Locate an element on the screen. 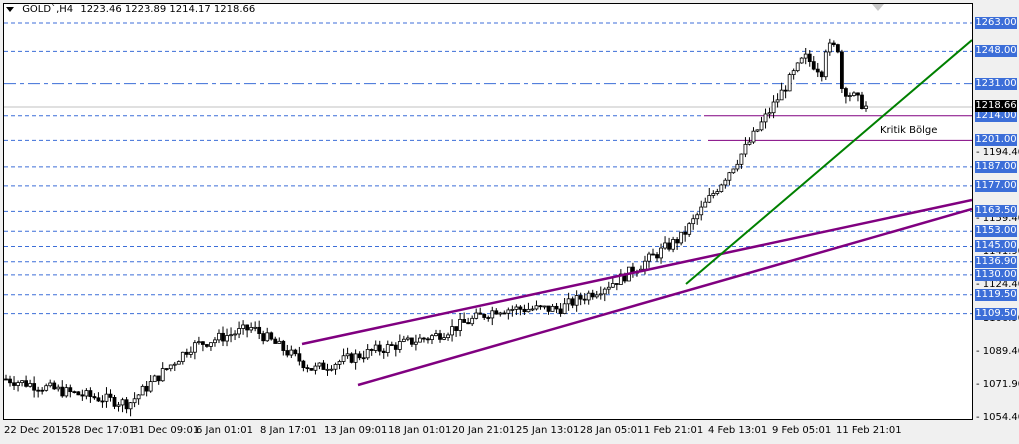 Image resolution: width=1019 pixels, height=444 pixels. price-tick-label: - 1089.40 is located at coordinates (997, 351).